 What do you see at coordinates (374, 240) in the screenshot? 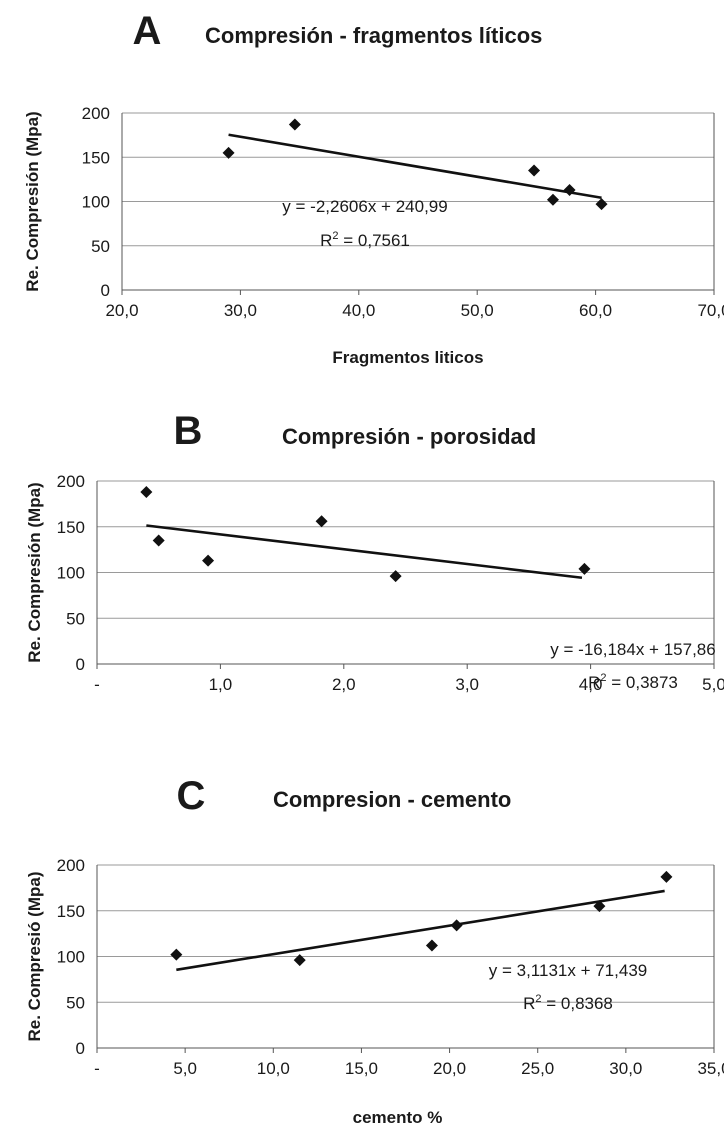
I see `r-squared-value: = 0,7561` at bounding box center [374, 240].